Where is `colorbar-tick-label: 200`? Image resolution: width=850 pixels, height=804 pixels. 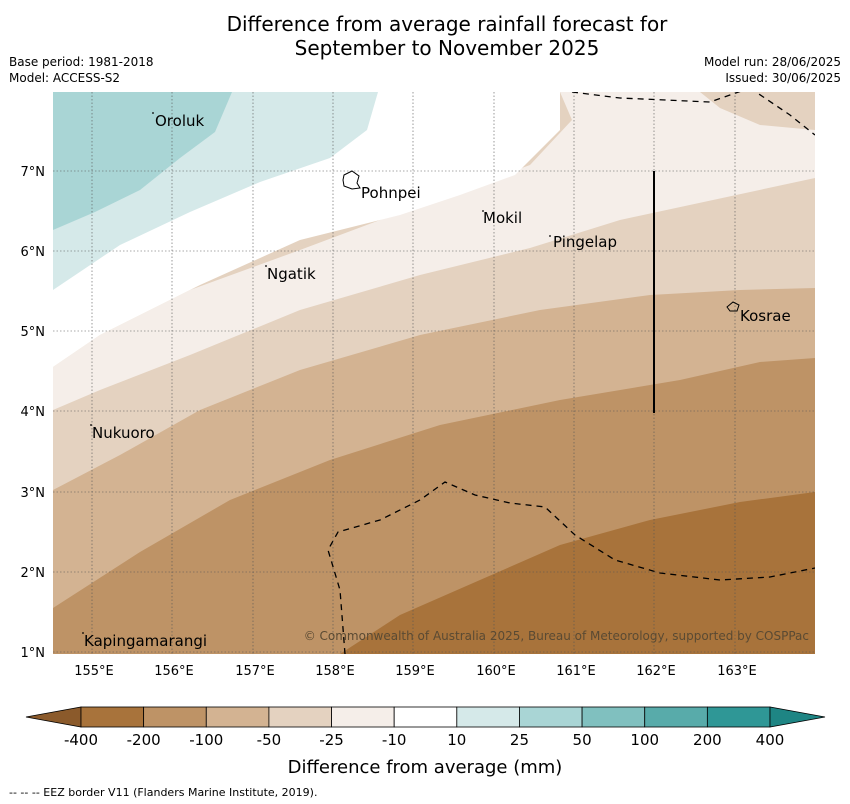 colorbar-tick-label: 200 is located at coordinates (707, 740).